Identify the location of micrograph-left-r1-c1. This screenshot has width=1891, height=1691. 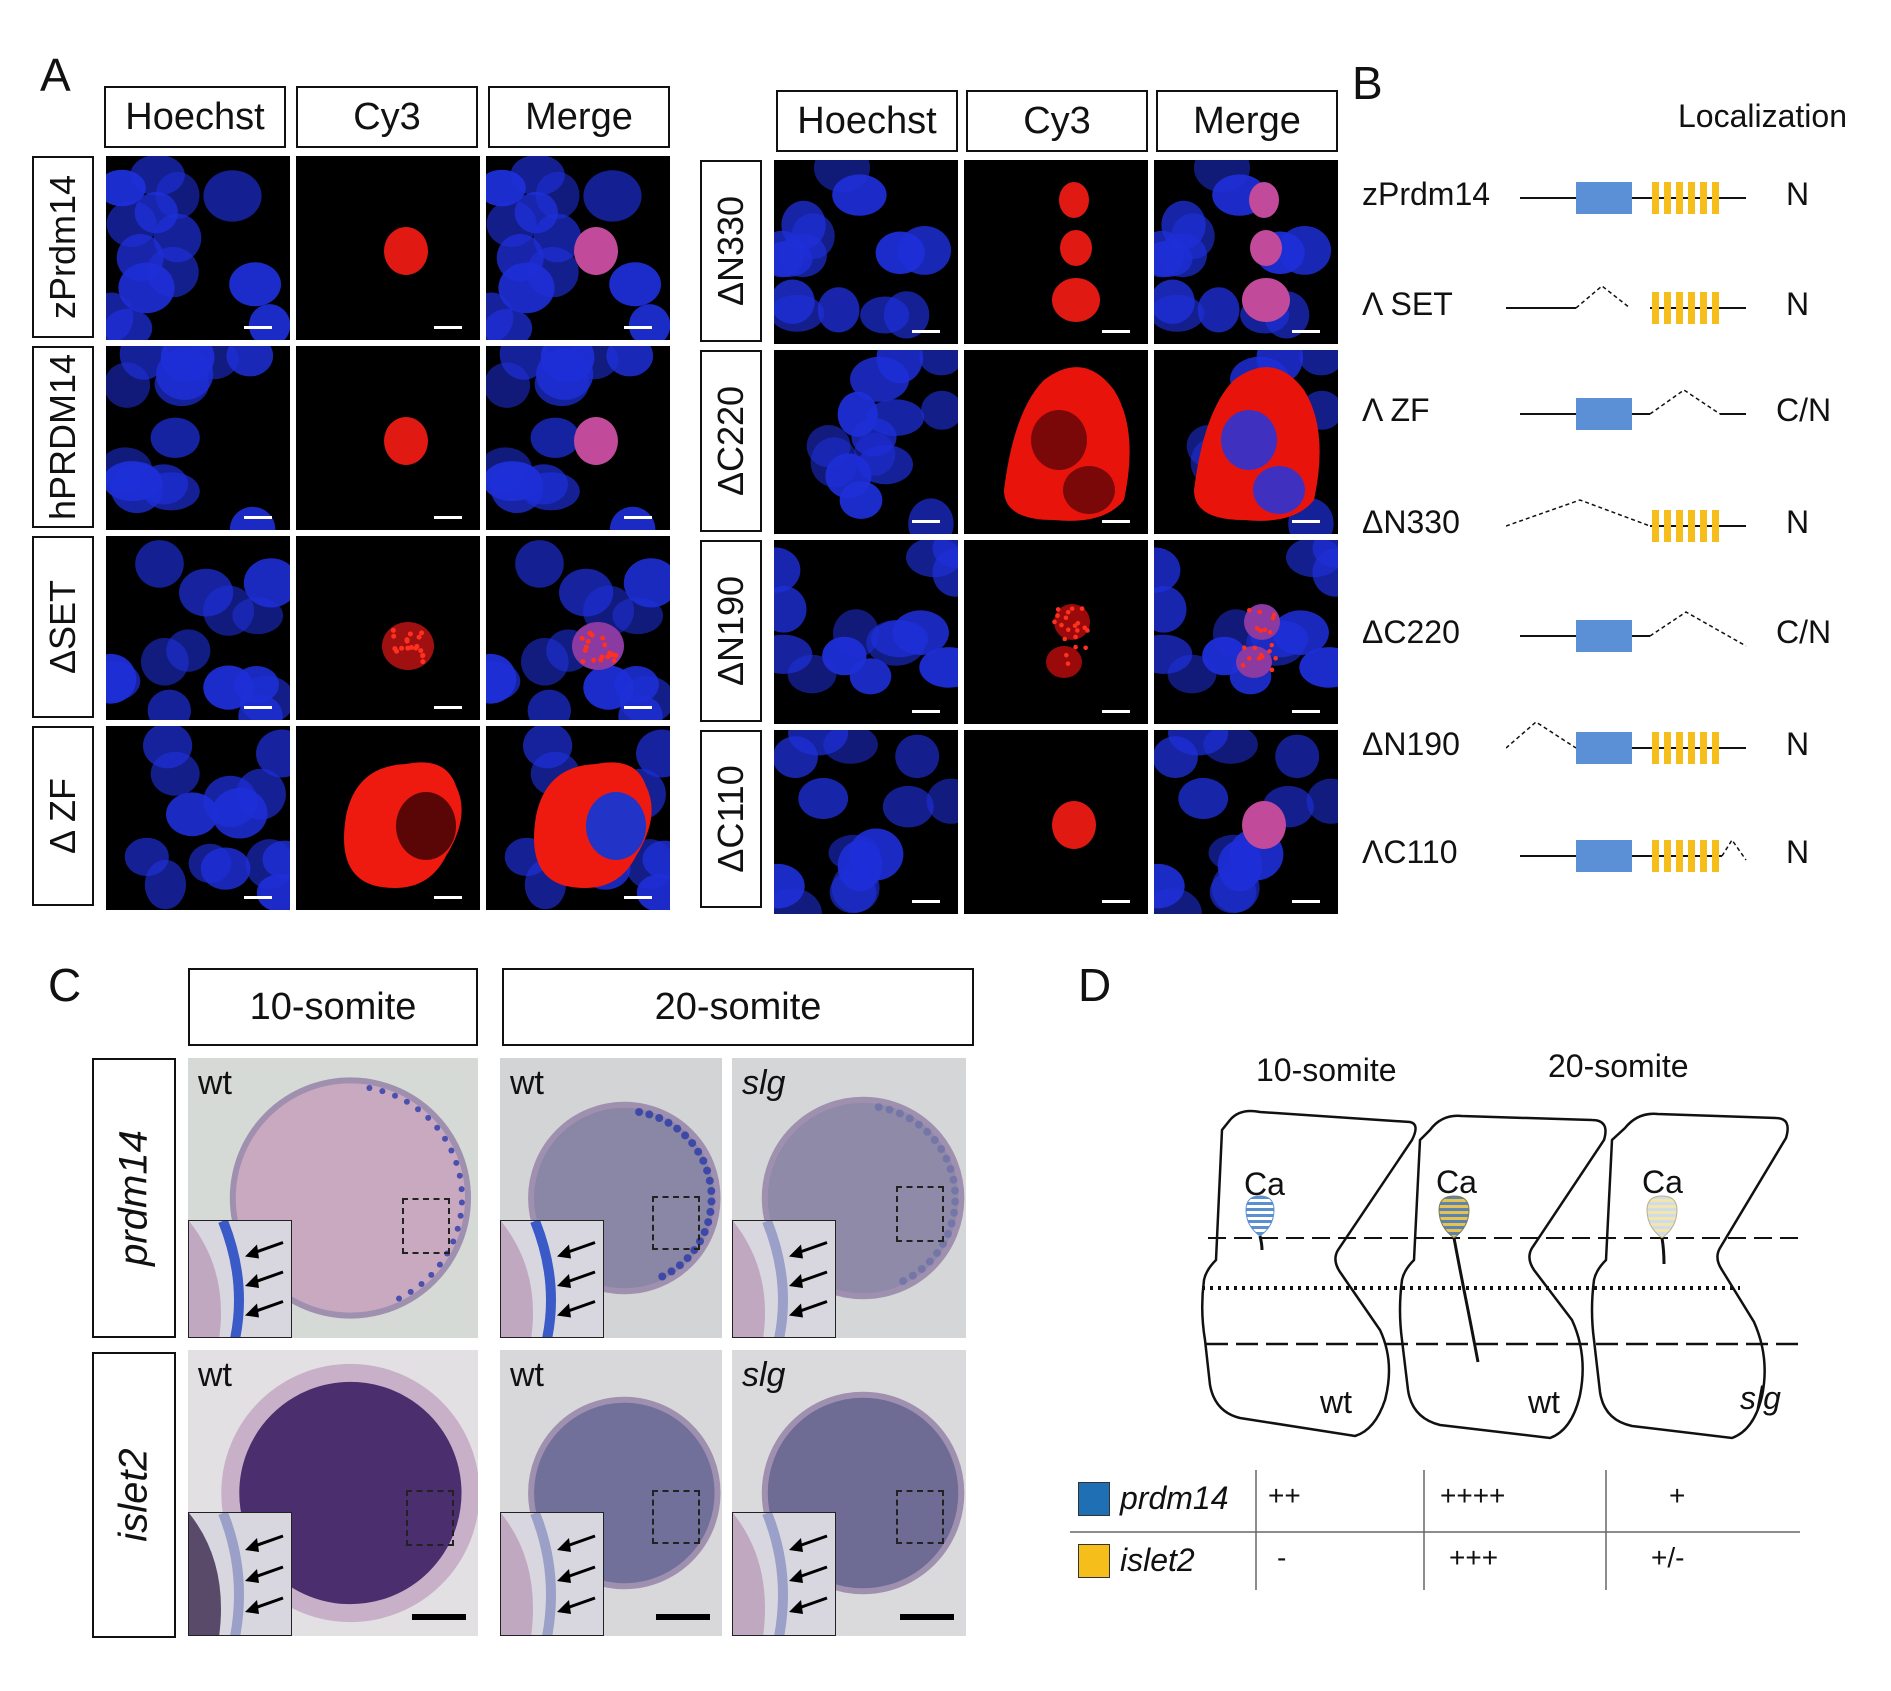
(198, 248).